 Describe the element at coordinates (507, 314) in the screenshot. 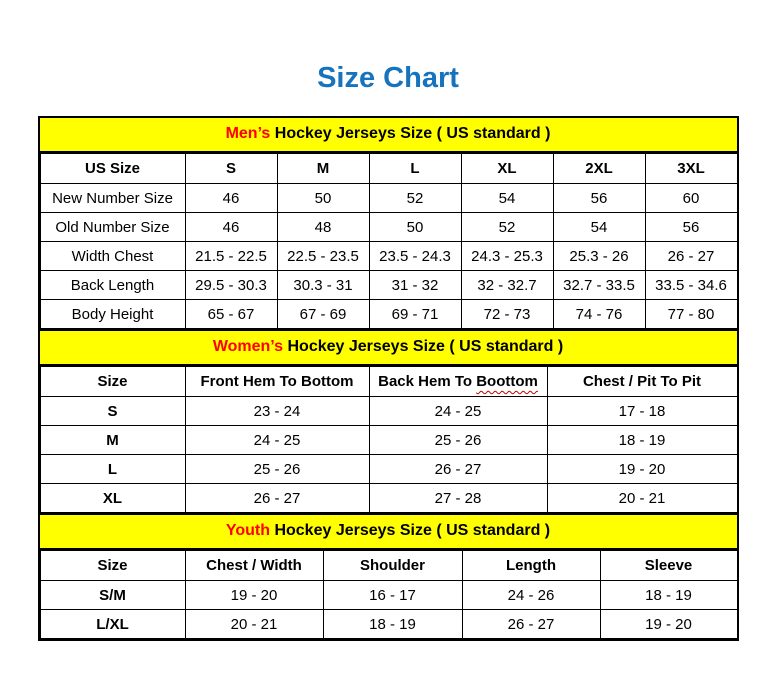

I see `cell-value: 72 - 73` at that location.